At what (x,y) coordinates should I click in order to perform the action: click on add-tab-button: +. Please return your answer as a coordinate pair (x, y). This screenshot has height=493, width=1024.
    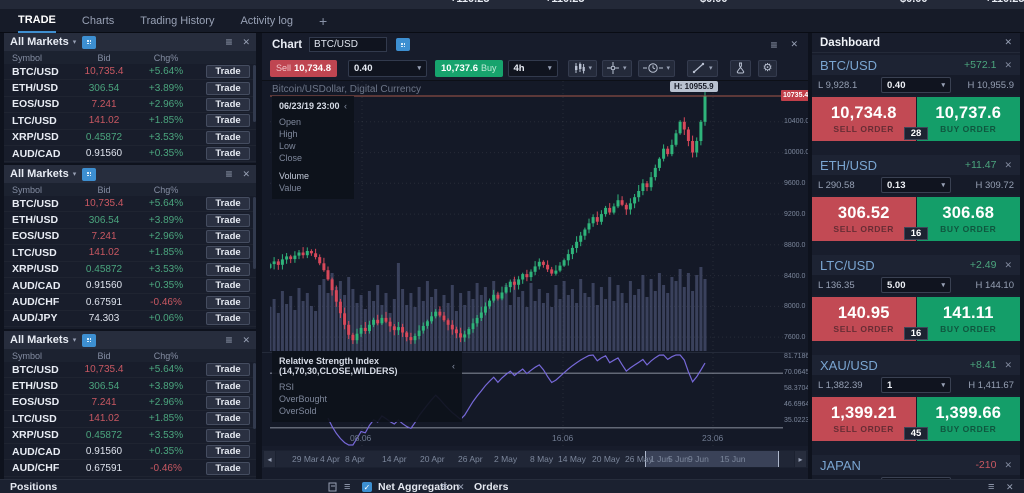
    Looking at the image, I should click on (323, 20).